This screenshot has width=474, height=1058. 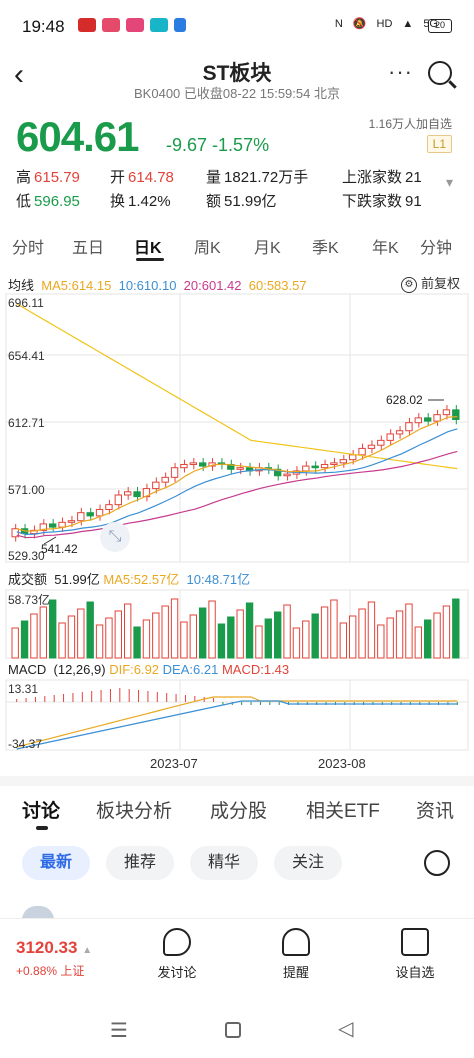 What do you see at coordinates (56, 863) in the screenshot?
I see `filter-latest: 最新` at bounding box center [56, 863].